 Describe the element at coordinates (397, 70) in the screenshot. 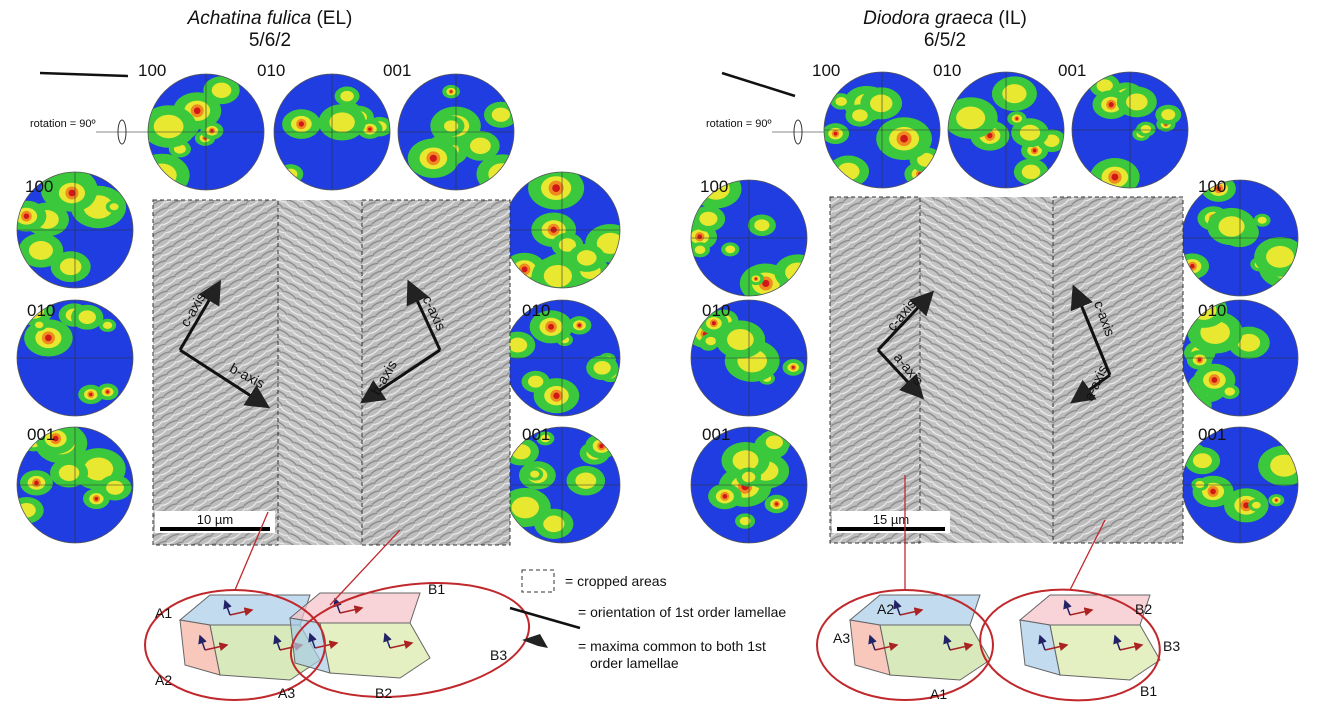

I see `pole-label: 001` at that location.